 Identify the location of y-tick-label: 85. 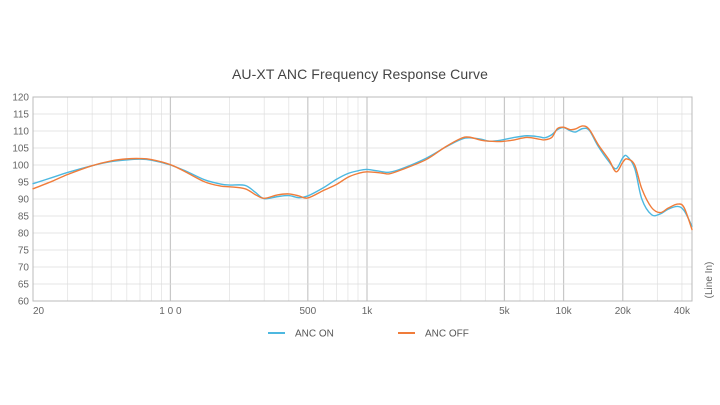
(24, 217).